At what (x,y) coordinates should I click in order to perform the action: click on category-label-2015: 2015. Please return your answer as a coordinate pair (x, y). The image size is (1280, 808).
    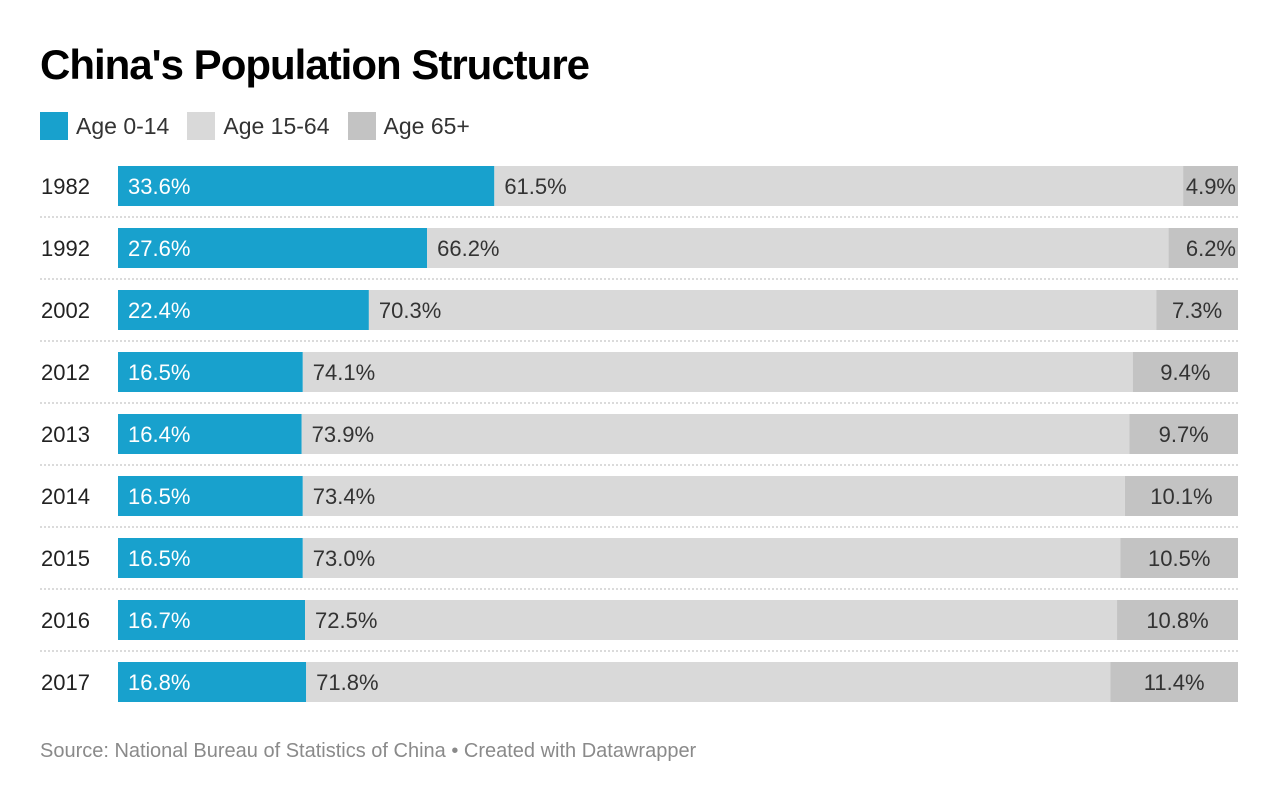
    Looking at the image, I should click on (65, 558).